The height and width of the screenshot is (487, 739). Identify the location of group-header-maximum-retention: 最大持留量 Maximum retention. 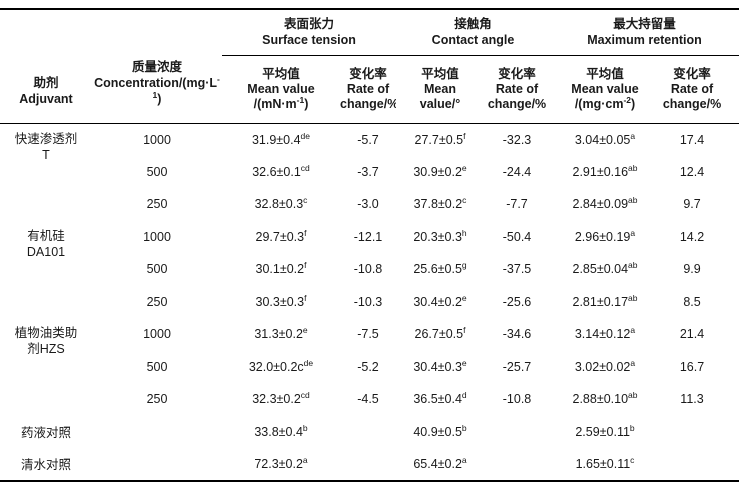
(644, 32).